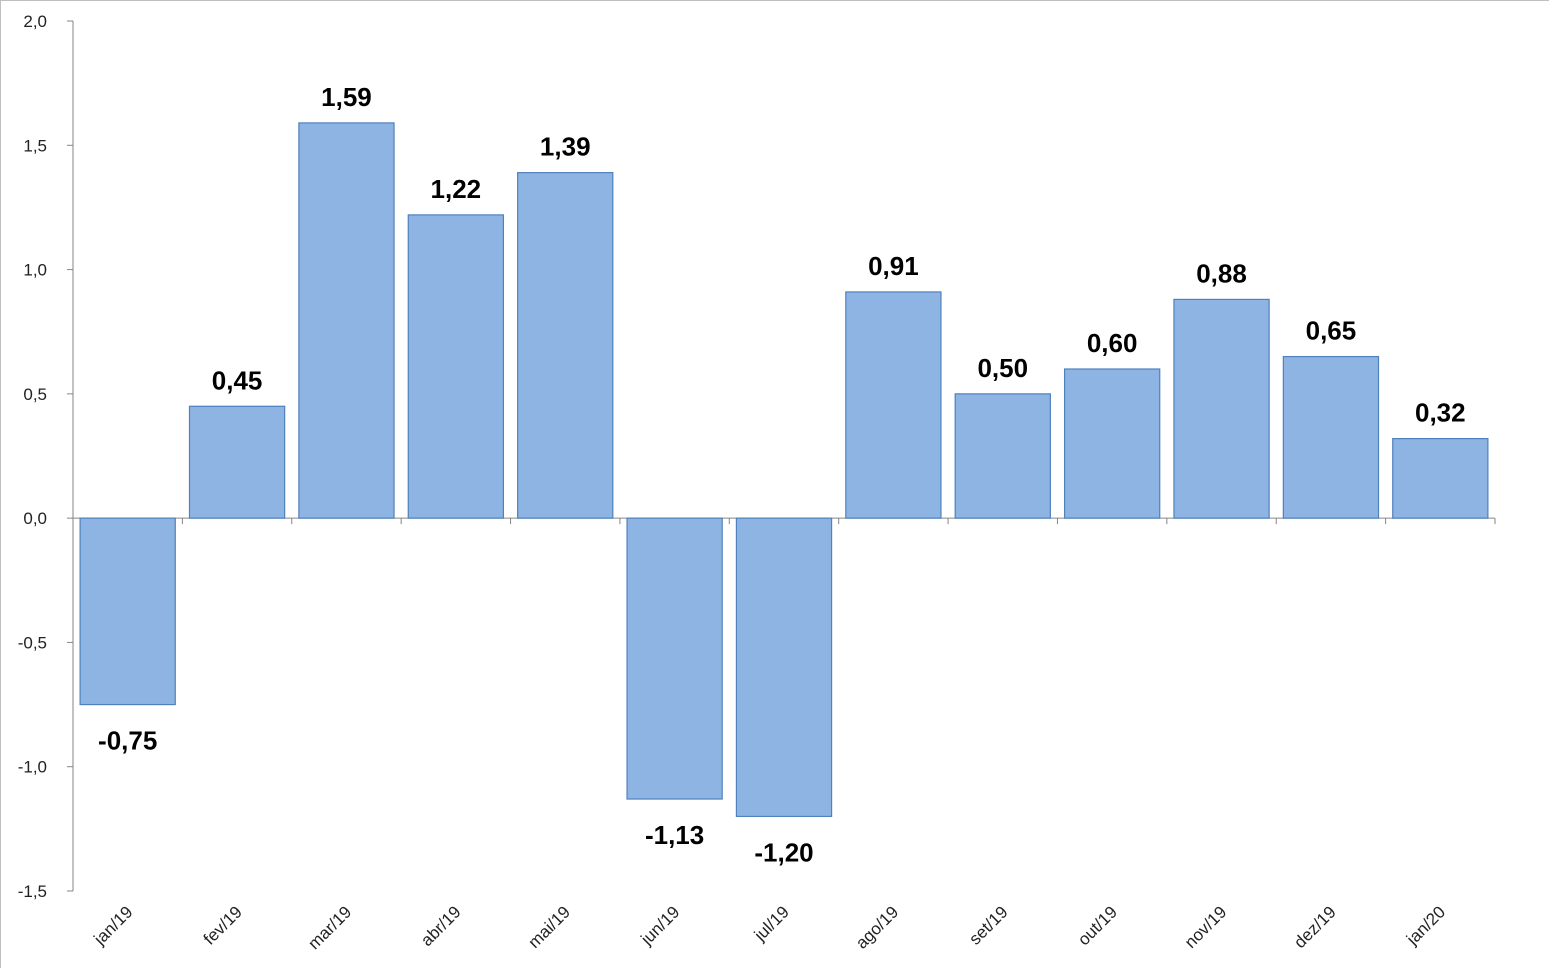  Describe the element at coordinates (46, 456) in the screenshot. I see `y-axis: 2,0 1,5 1,0 0,5 0,0 -0,5 -1,0 -1,5` at that location.